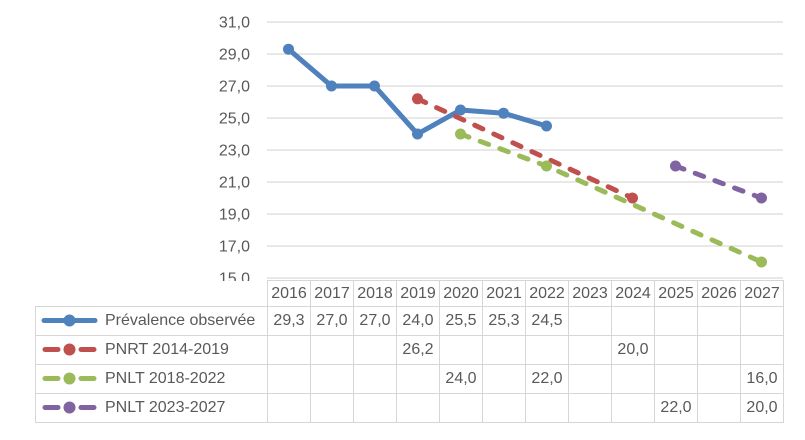  I want to click on y-axis-label: 31,0, so click(234, 23).